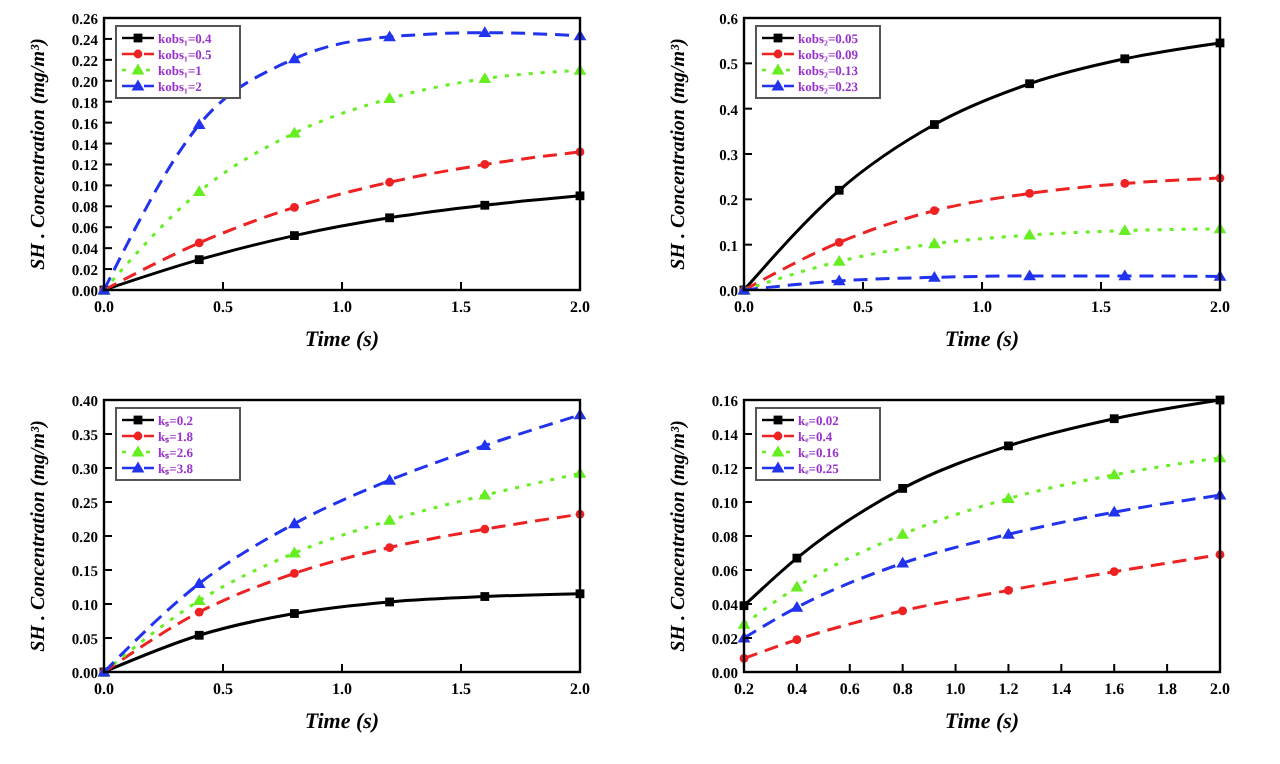  I want to click on x-tick-label: 0.2, so click(744, 689).